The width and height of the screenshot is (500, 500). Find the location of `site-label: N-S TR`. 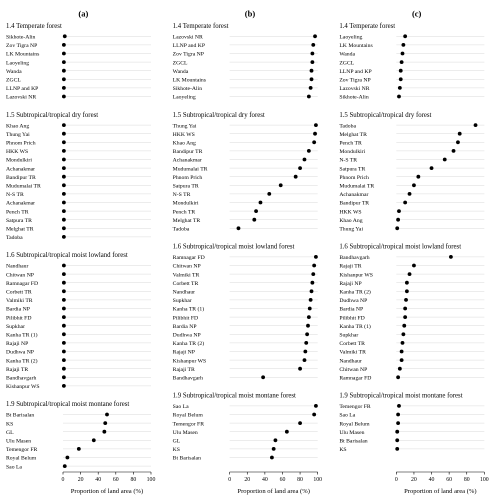

site-label: N-S TR is located at coordinates (15, 195).